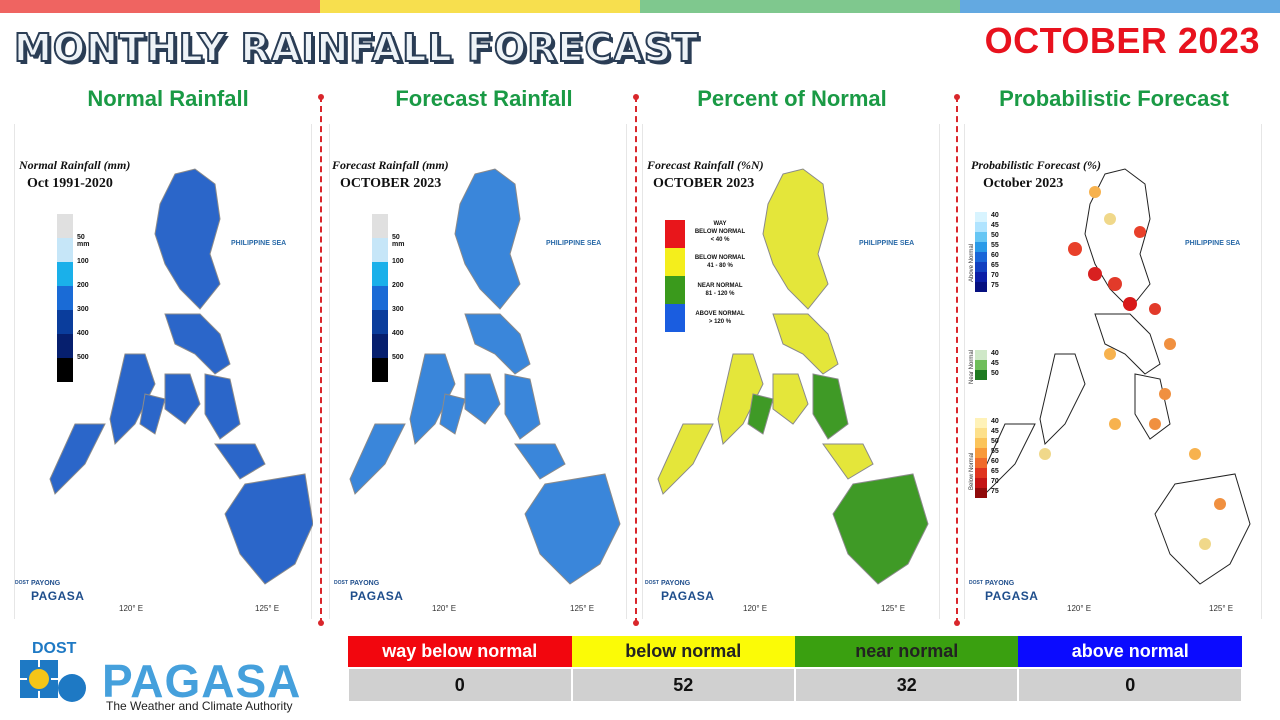  What do you see at coordinates (1036, 165) in the screenshot?
I see `map-label: Probabilistic Forecast (%)` at bounding box center [1036, 165].